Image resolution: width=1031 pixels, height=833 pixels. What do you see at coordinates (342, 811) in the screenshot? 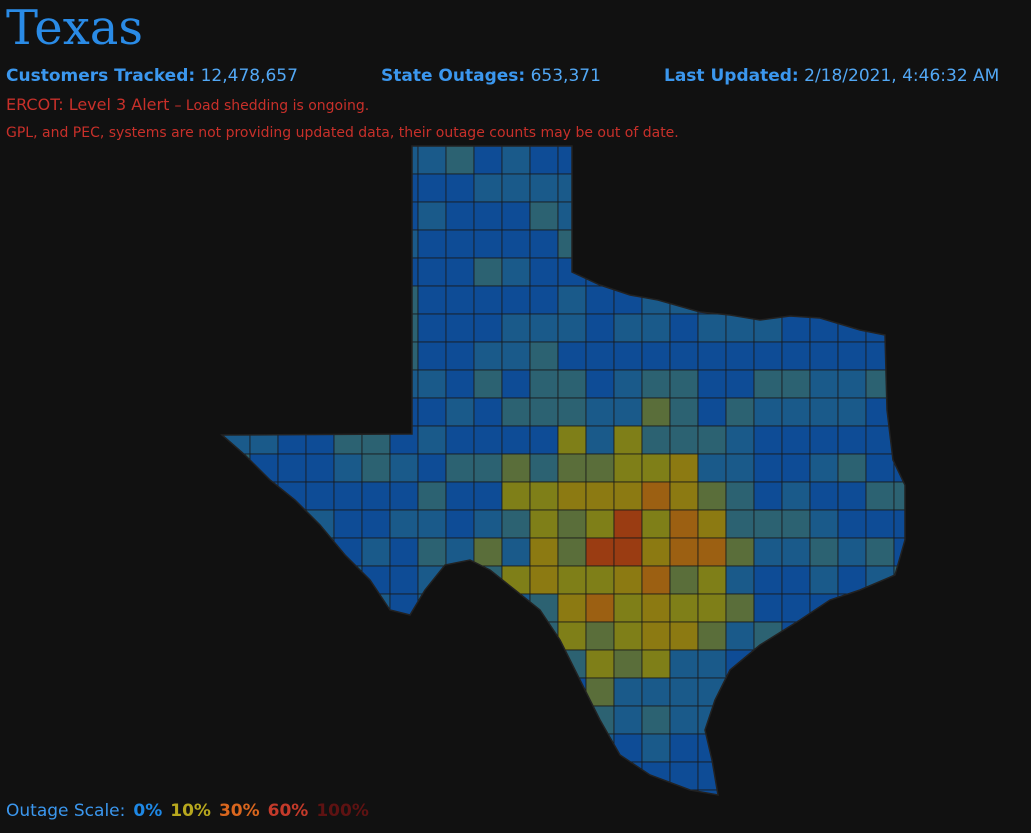
I see `scale-level: 100%` at bounding box center [342, 811].